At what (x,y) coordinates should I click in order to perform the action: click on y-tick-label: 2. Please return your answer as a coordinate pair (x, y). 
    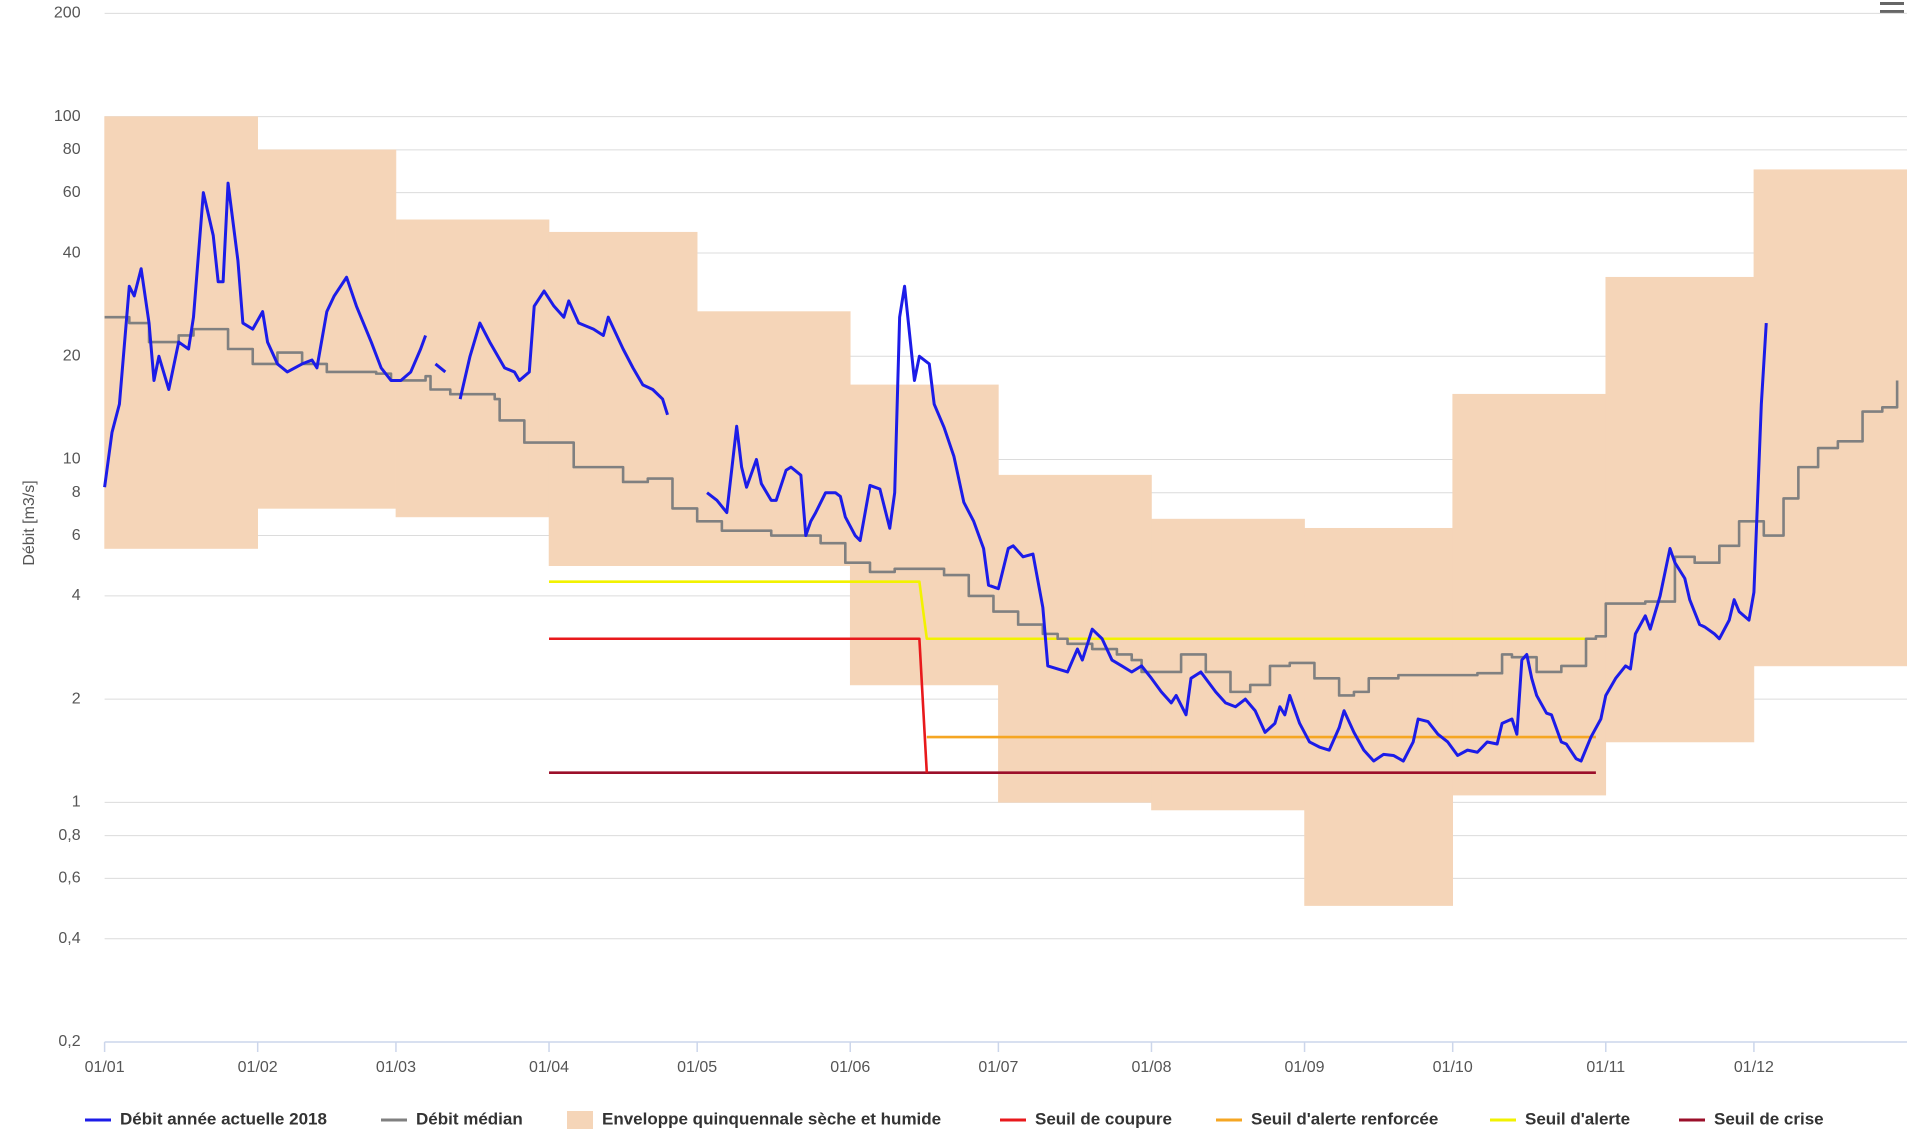
    Looking at the image, I should click on (76, 698).